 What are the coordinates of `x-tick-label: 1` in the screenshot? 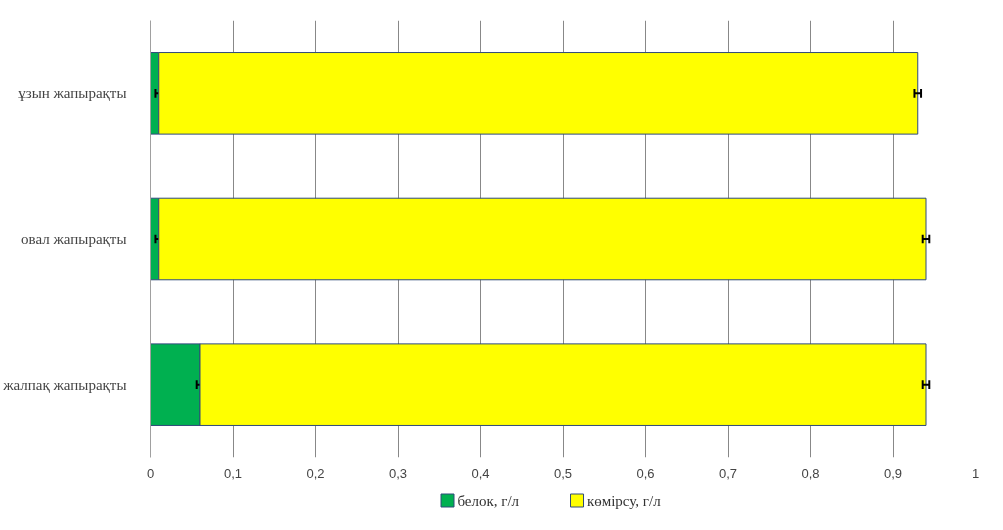 It's located at (975, 473).